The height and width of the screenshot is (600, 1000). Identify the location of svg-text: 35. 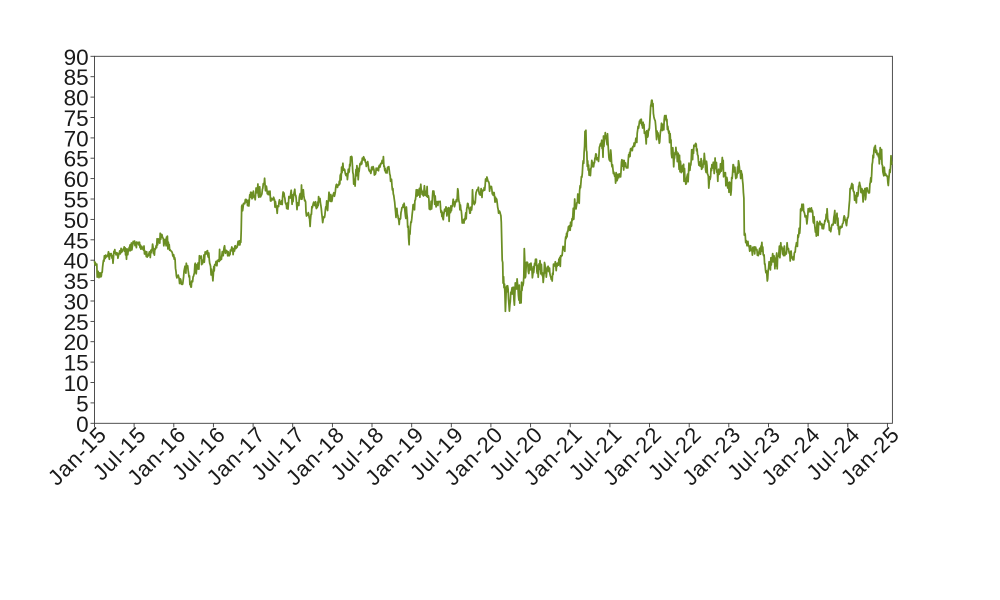
(76, 281).